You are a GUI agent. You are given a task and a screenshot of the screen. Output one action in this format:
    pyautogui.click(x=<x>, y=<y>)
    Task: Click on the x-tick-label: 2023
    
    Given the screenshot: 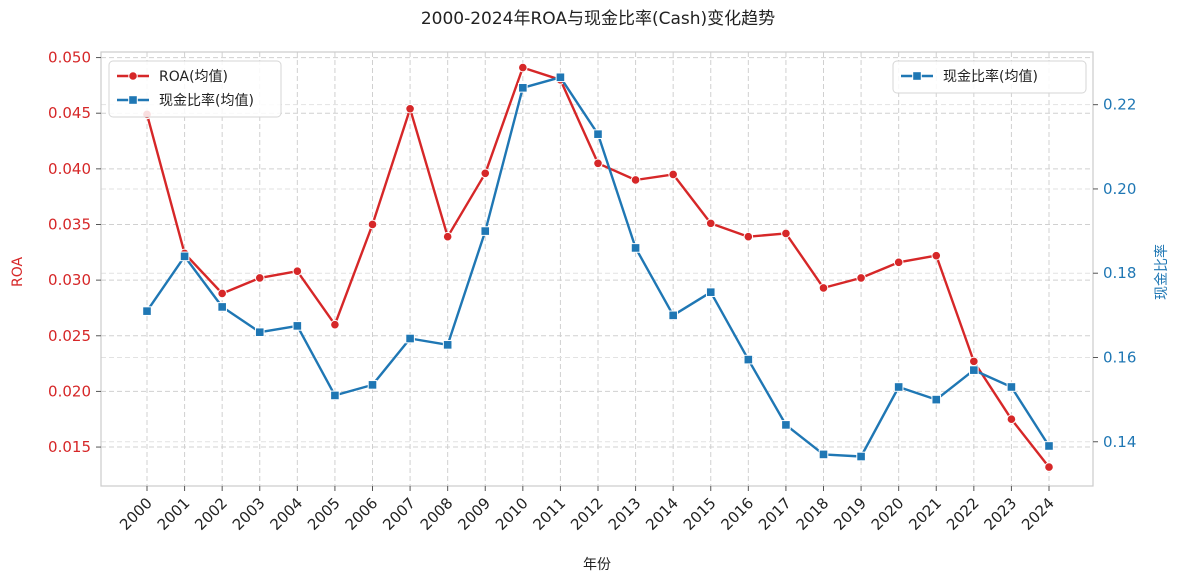 What is the action you would take?
    pyautogui.click(x=1001, y=514)
    